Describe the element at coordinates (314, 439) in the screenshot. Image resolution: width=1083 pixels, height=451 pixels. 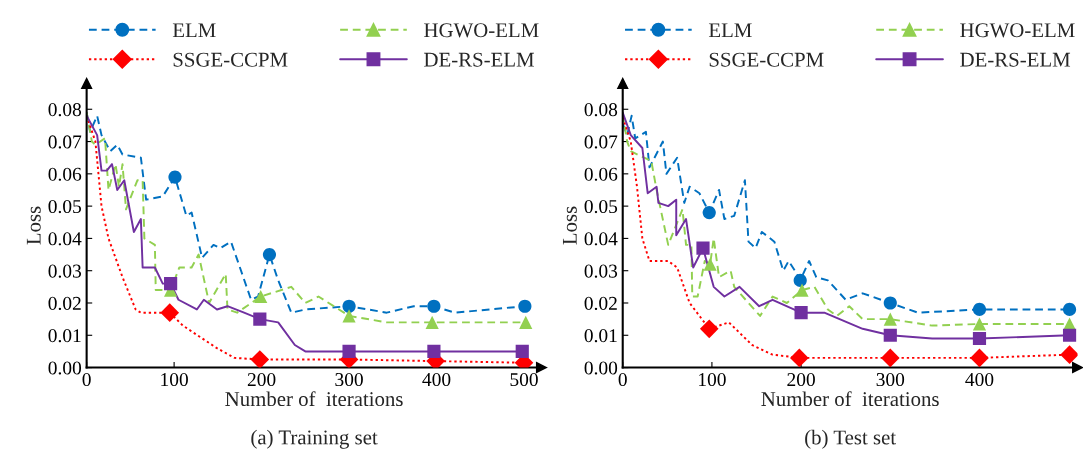
I see `text: (a) Training set` at that location.